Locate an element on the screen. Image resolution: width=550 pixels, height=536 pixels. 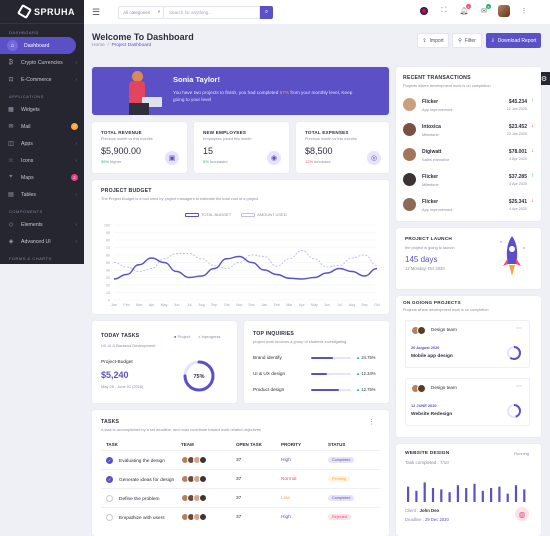
sidebar-item-mail: ✉ Mail 2 is located at coordinates (42, 126).